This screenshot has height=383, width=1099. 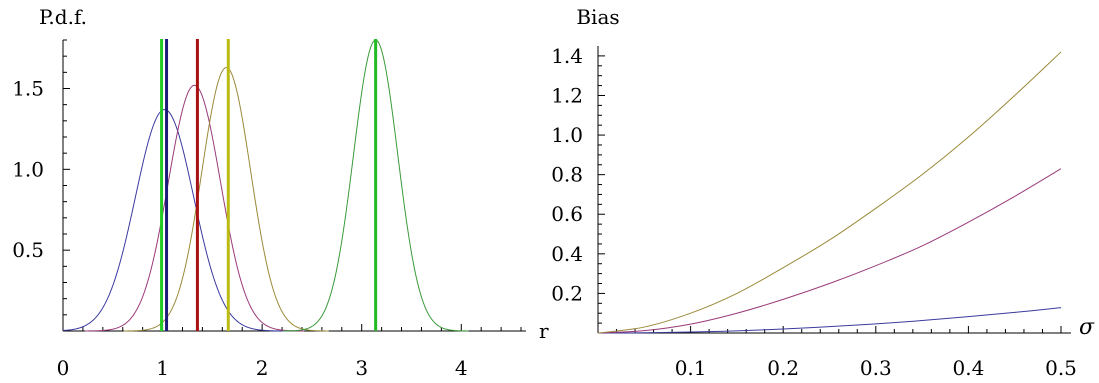 I want to click on bias-y-tick-label: 1.0, so click(x=567, y=135).